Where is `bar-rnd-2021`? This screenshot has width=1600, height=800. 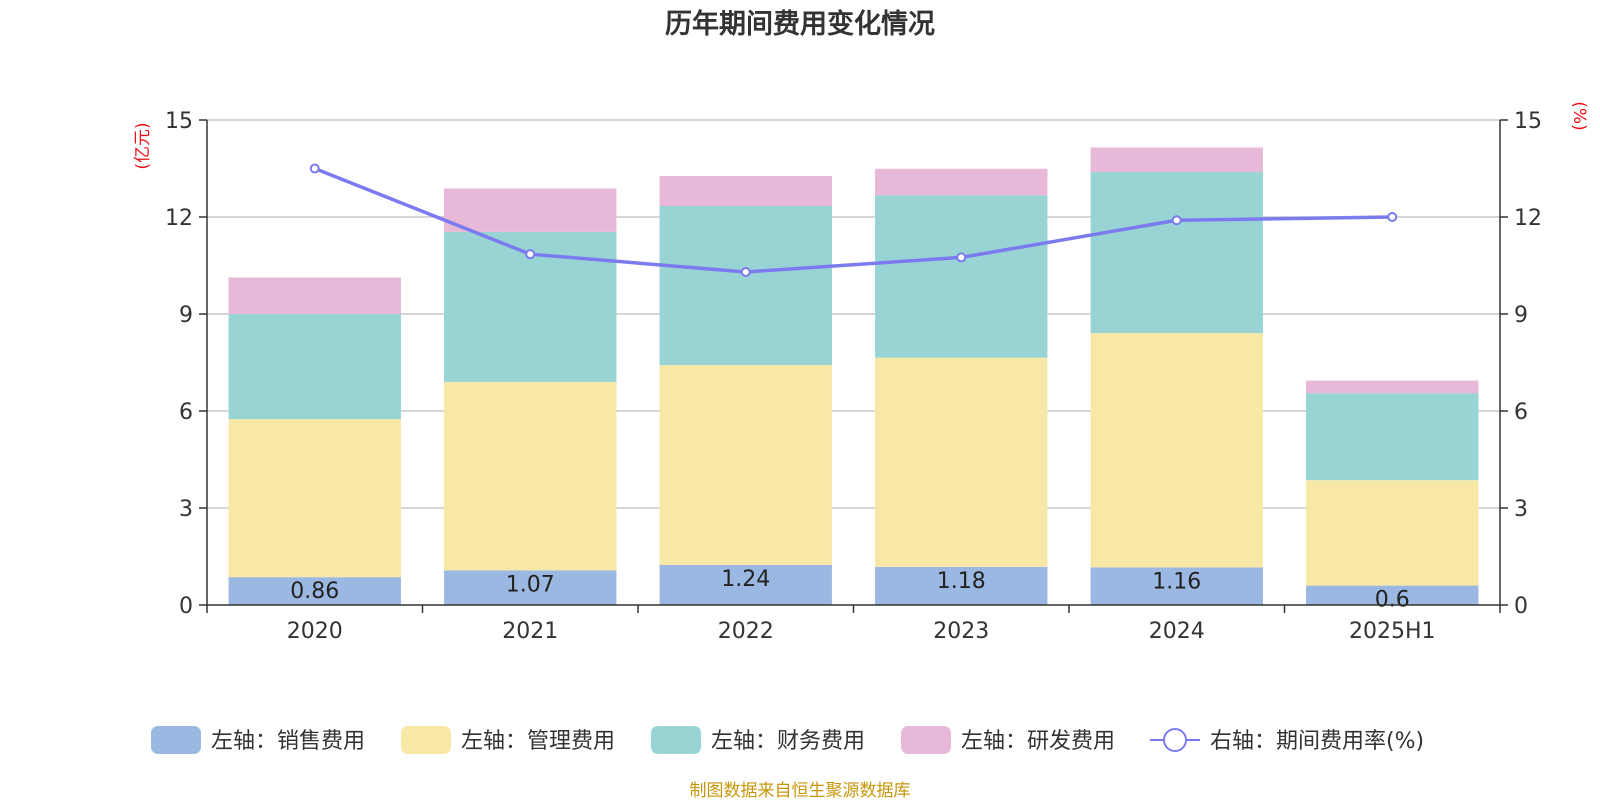 bar-rnd-2021 is located at coordinates (530, 210).